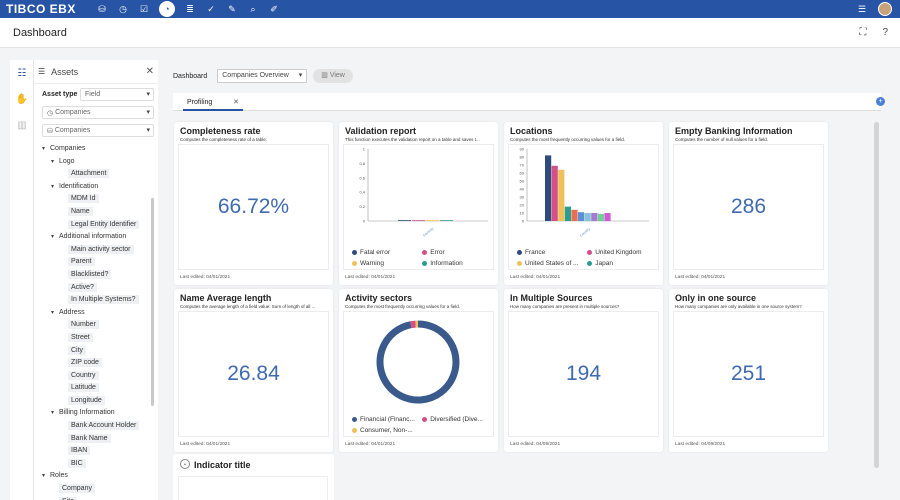 Image resolution: width=900 pixels, height=500 pixels. I want to click on task-icon: ✓, so click(211, 9).